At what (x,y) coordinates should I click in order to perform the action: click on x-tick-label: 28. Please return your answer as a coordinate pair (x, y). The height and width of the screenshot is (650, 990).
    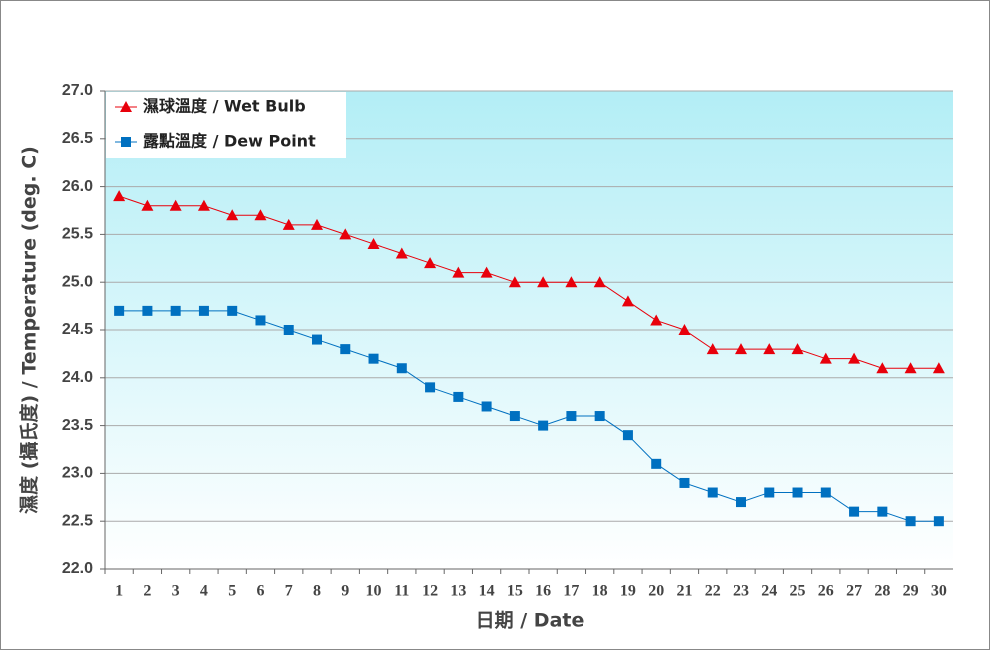
    Looking at the image, I should click on (882, 591).